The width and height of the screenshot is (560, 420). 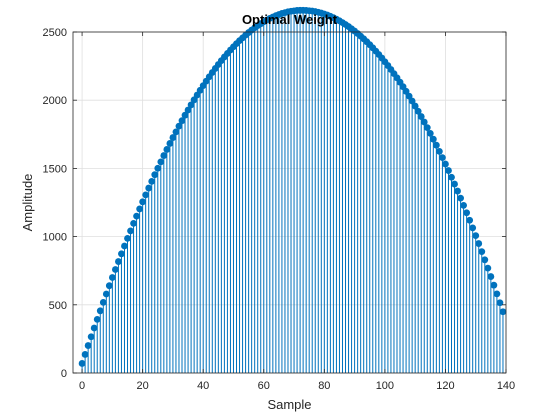 I want to click on chart-title: Optimal Weight, so click(x=290, y=19).